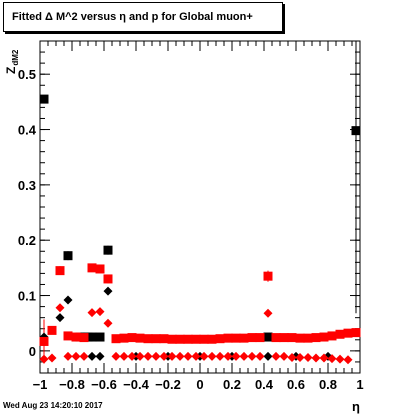 This screenshot has width=400, height=414. Describe the element at coordinates (40, 384) in the screenshot. I see `x-tick-label: −1` at that location.